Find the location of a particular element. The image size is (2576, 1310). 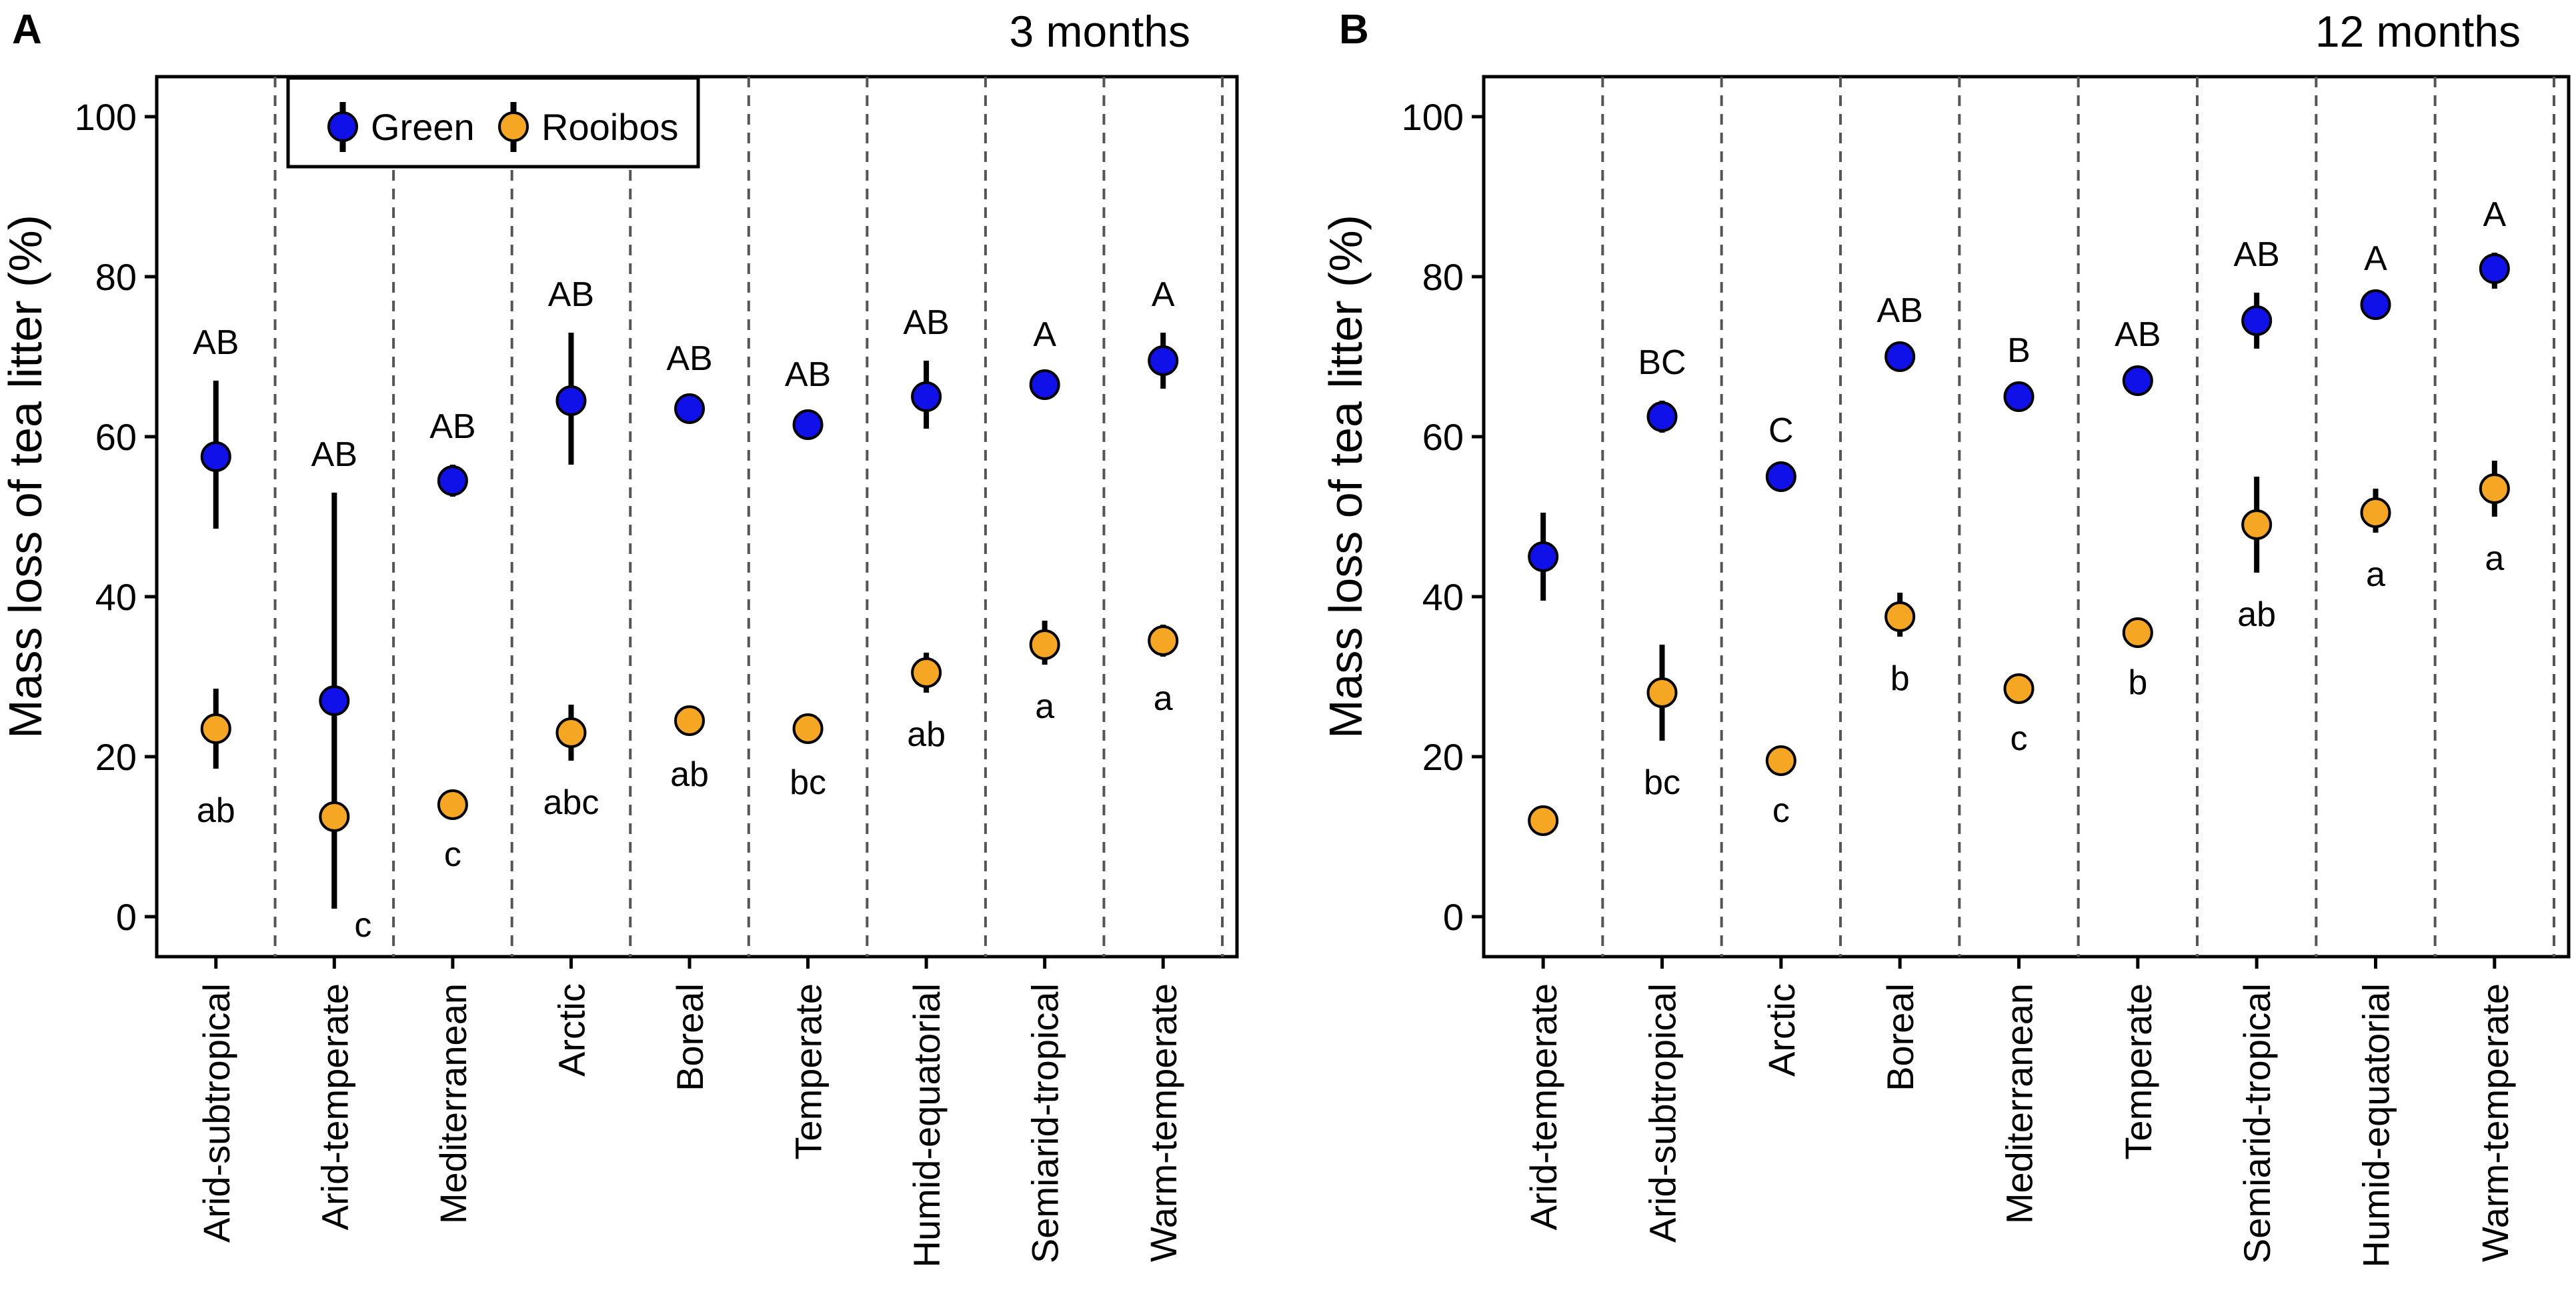

panel-b-x-tick-label: Arid-subtropical is located at coordinates (1663, 1113).